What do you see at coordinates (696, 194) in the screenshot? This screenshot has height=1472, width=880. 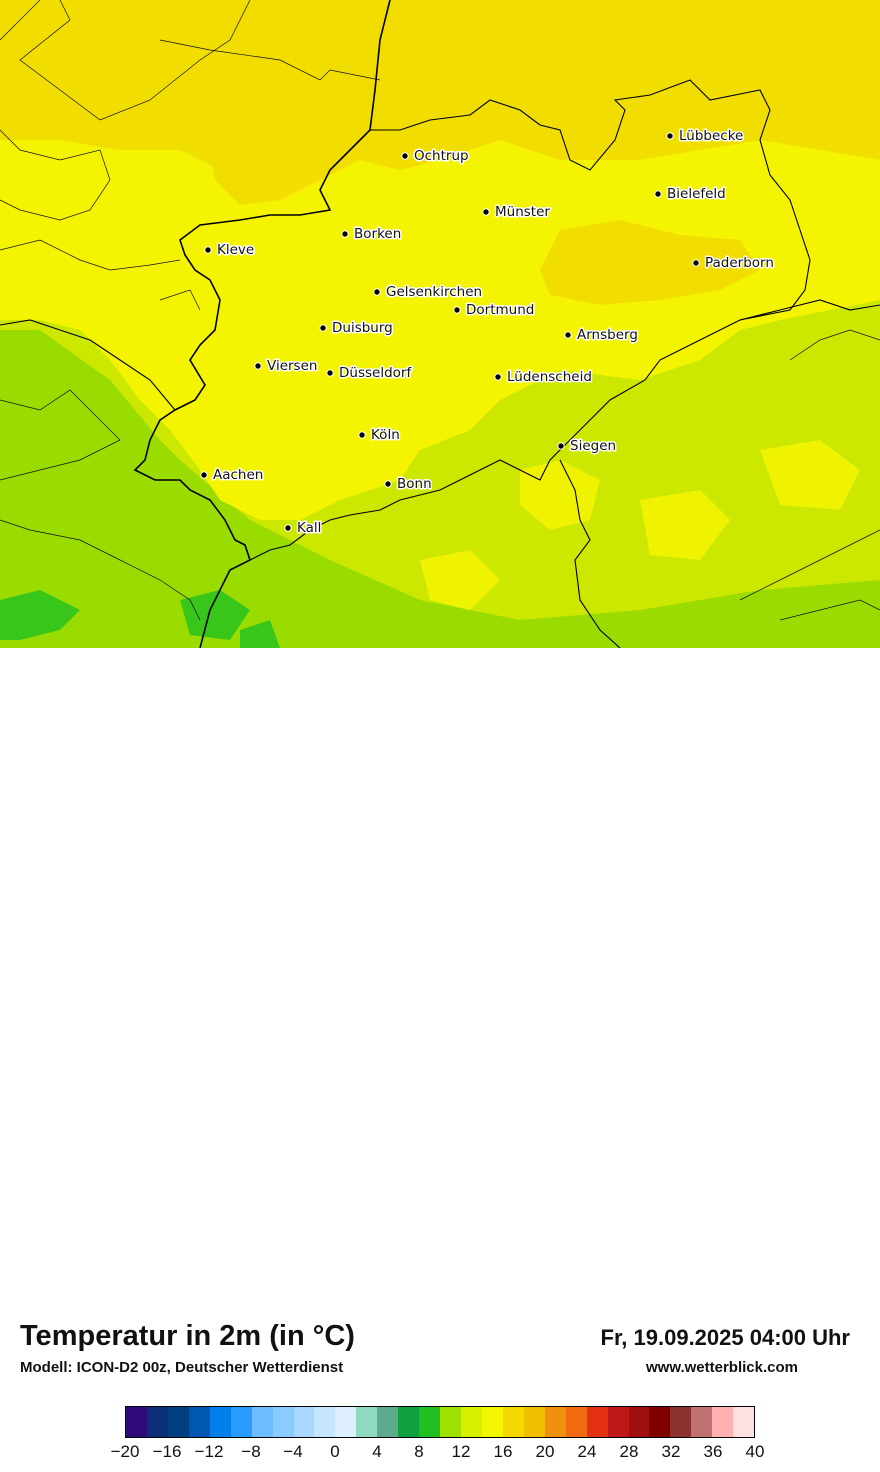 I see `city-label: Bielefeld` at bounding box center [696, 194].